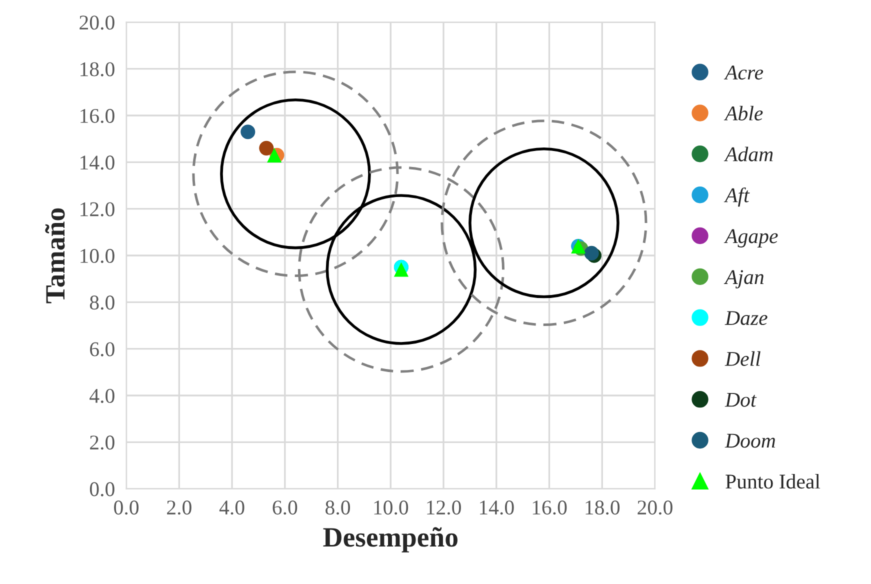 This screenshot has height=584, width=871. I want to click on x-tick-label: 8.0, so click(338, 507).